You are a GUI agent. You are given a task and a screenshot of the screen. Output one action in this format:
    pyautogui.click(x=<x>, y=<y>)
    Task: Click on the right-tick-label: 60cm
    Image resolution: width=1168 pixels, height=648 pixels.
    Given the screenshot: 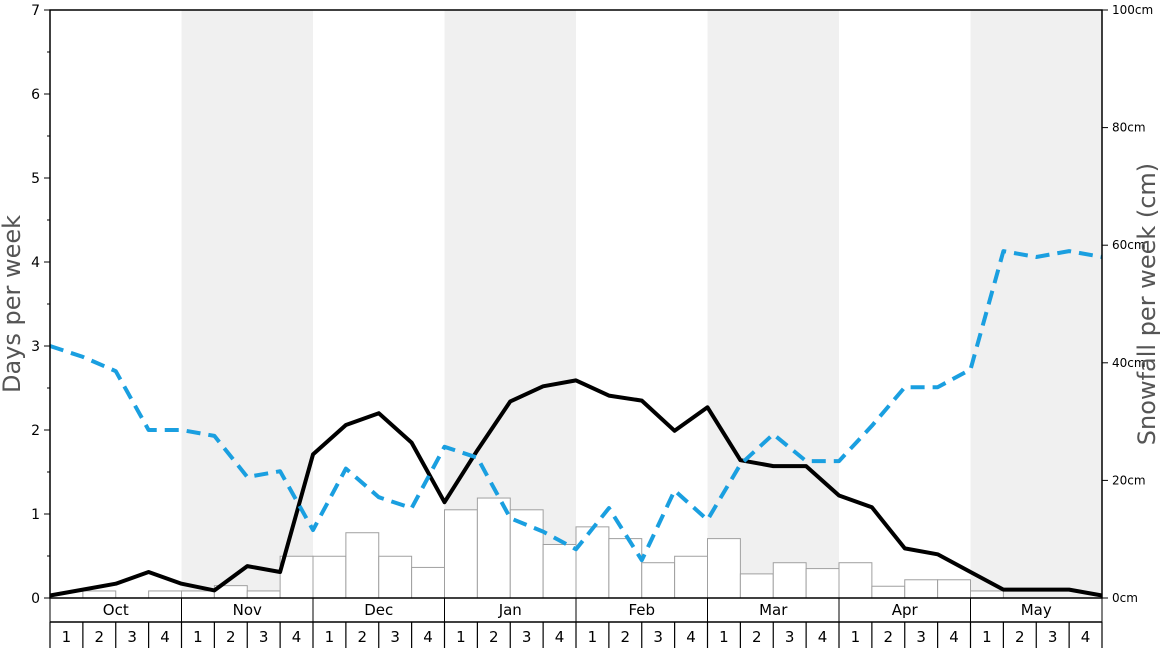 What is the action you would take?
    pyautogui.click(x=1129, y=245)
    